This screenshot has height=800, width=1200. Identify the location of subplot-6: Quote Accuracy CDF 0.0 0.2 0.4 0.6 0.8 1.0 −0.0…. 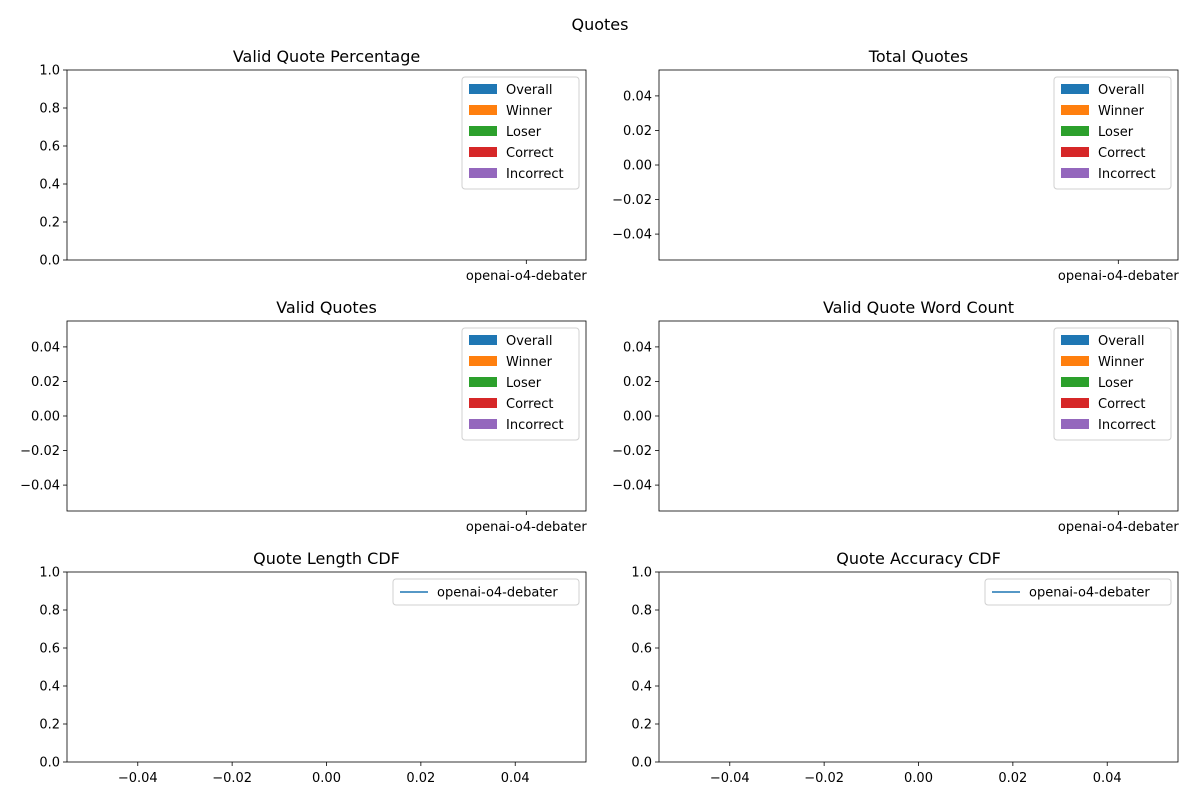
(905, 667).